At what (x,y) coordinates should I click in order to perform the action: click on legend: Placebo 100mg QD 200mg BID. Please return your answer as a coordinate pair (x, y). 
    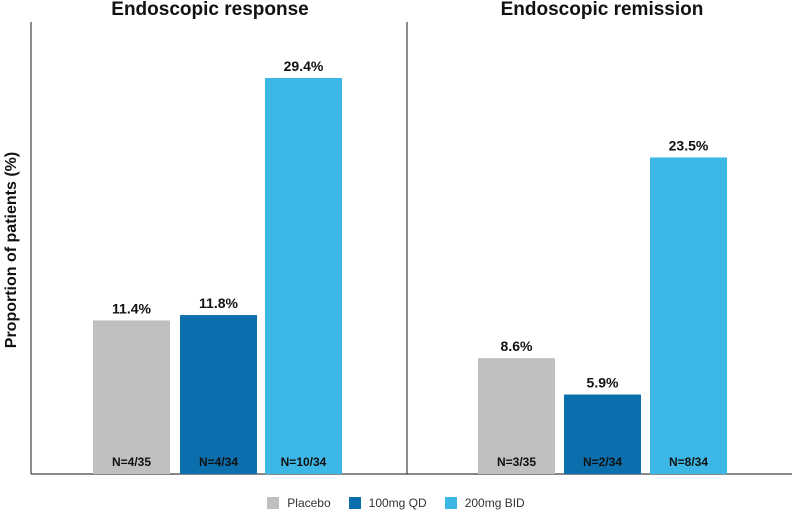
    Looking at the image, I should click on (396, 503).